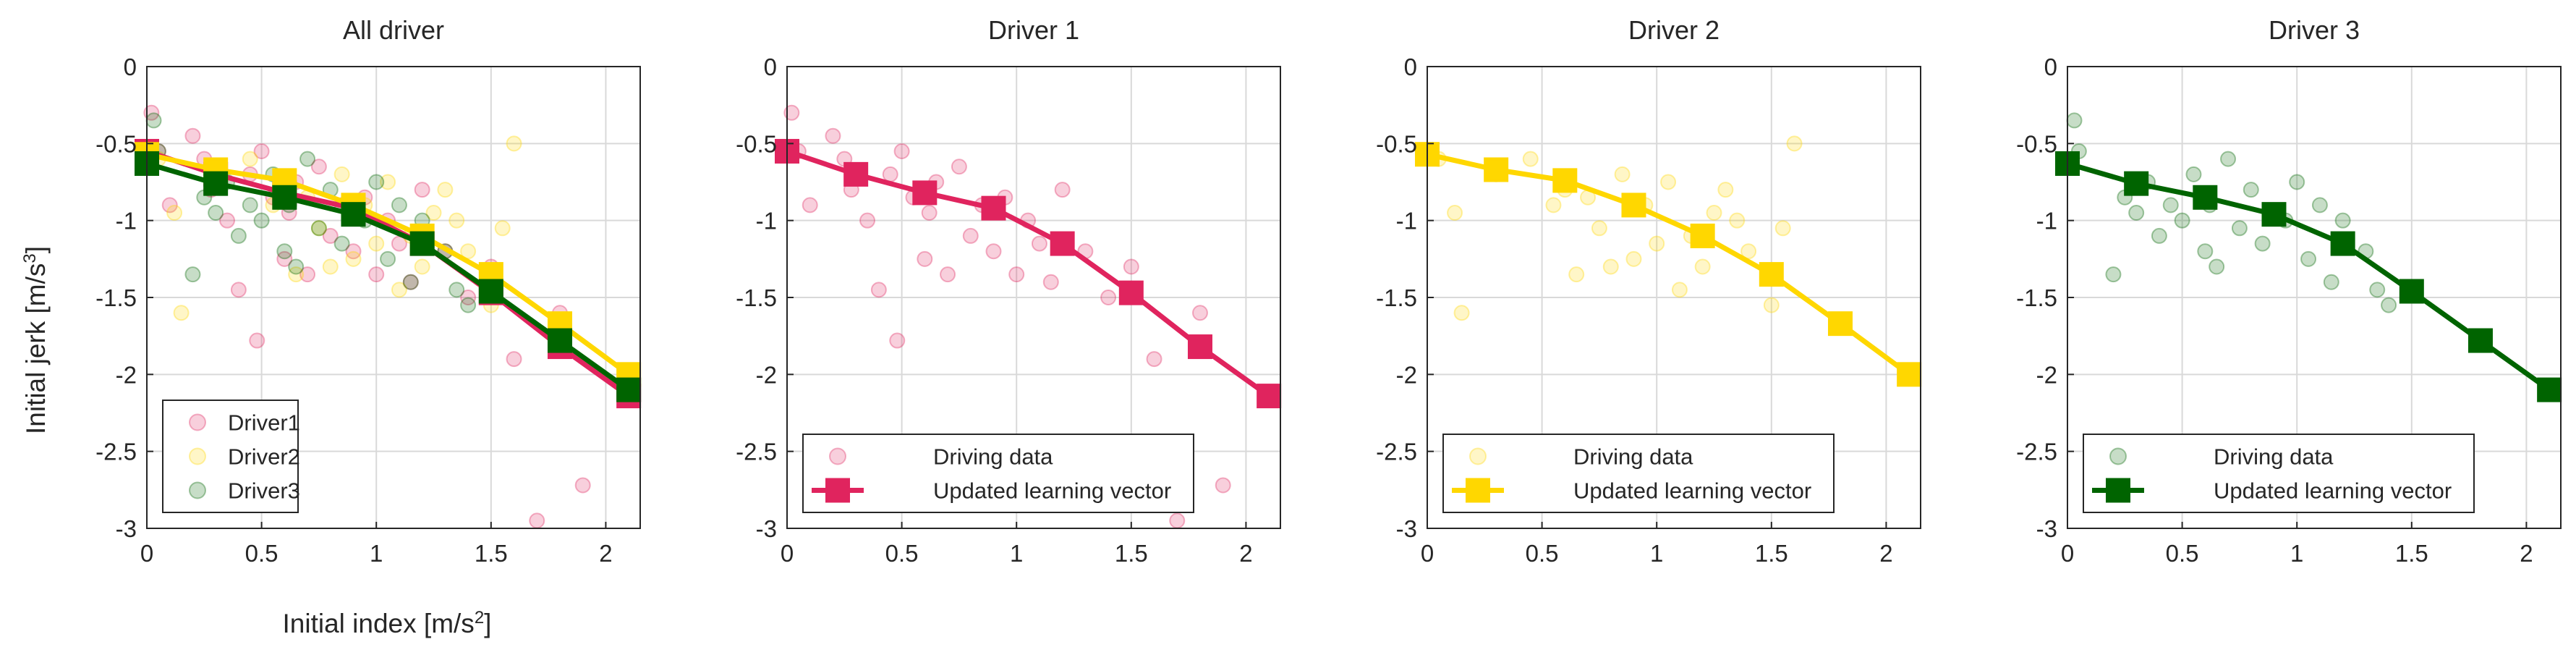 This screenshot has width=2576, height=655. I want to click on panel-title: All driver, so click(393, 30).